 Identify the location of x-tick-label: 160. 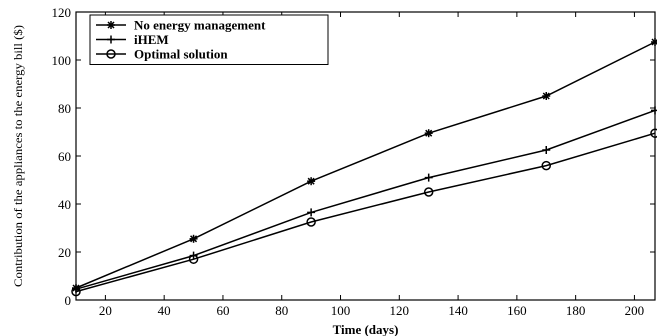
(517, 310).